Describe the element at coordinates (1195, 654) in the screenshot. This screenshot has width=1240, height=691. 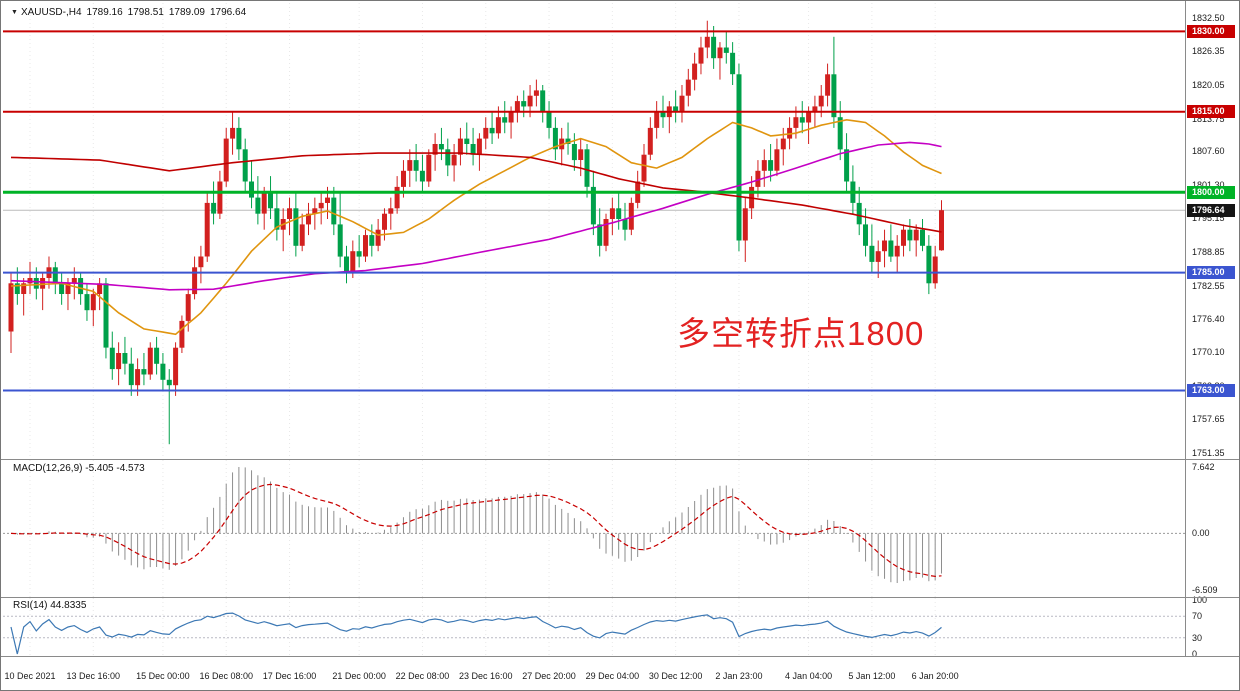
I see `rsi-scale-label: 0` at that location.